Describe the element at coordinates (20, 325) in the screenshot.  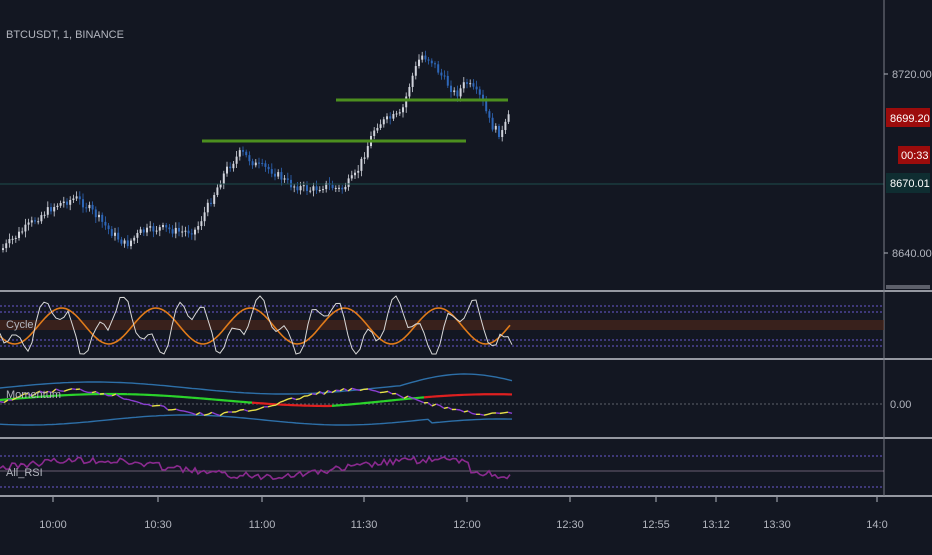
I see `cycle-pane-title: Cycle` at that location.